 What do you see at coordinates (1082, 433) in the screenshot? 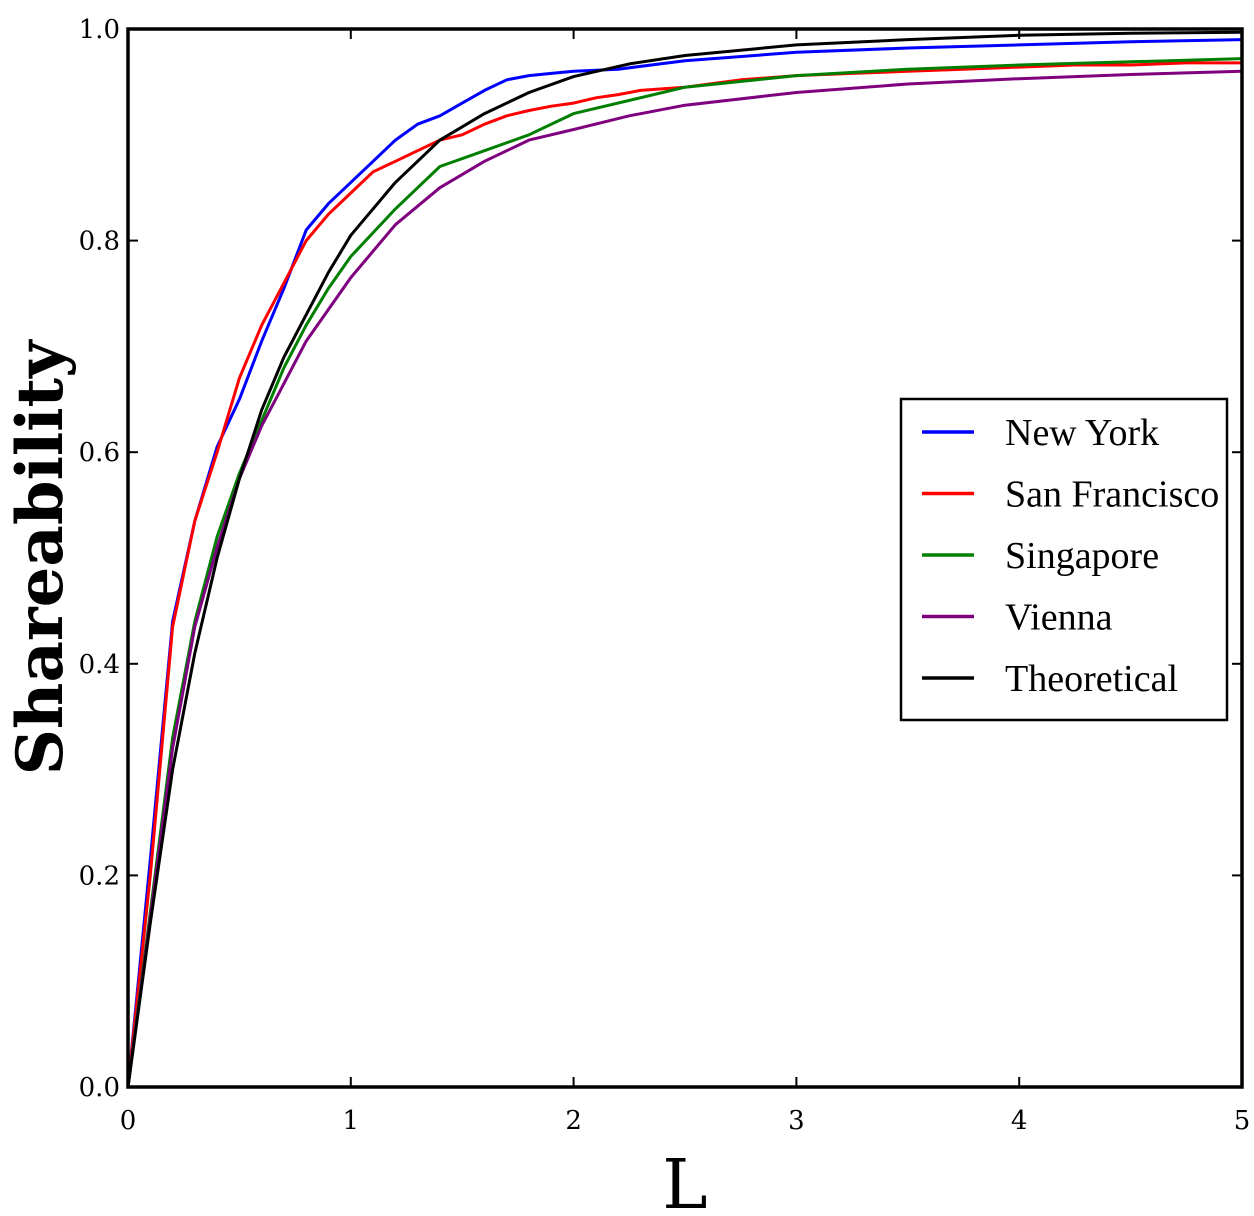
I see `legend-label: New York` at bounding box center [1082, 433].